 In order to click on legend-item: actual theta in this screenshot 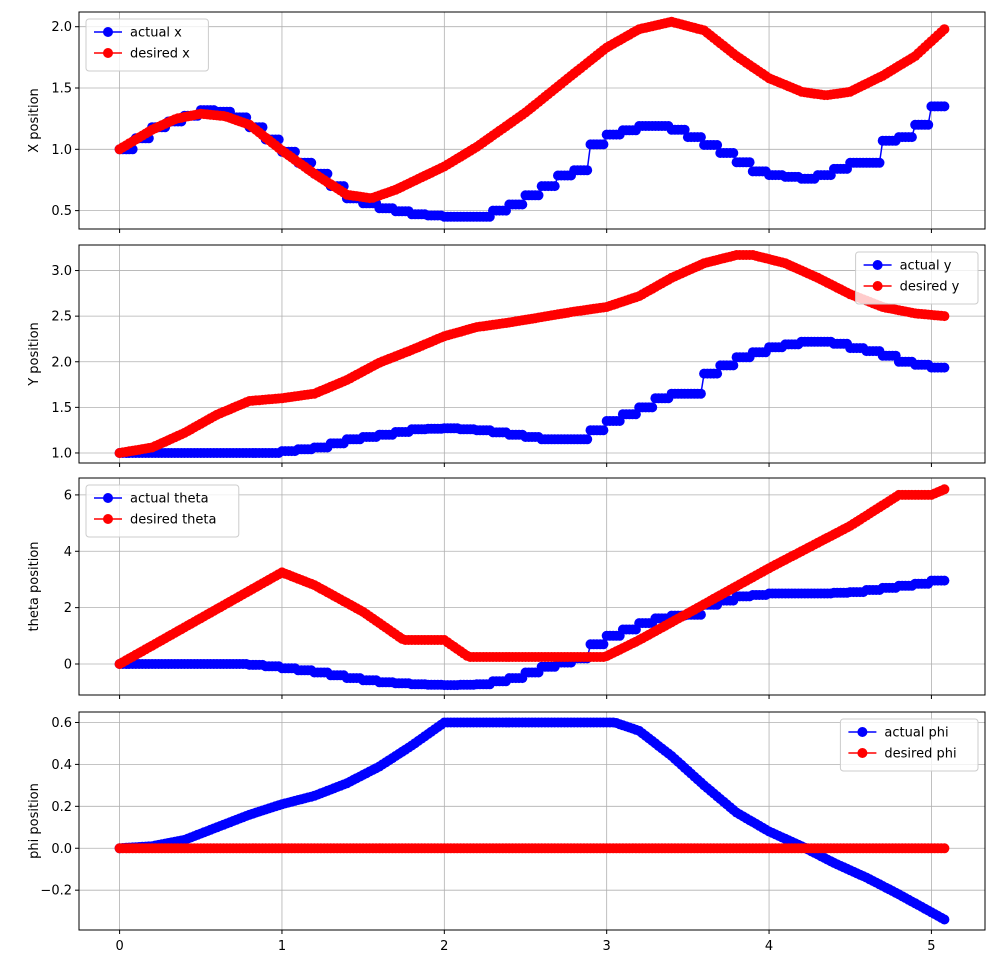, I will do `click(151, 499)`.